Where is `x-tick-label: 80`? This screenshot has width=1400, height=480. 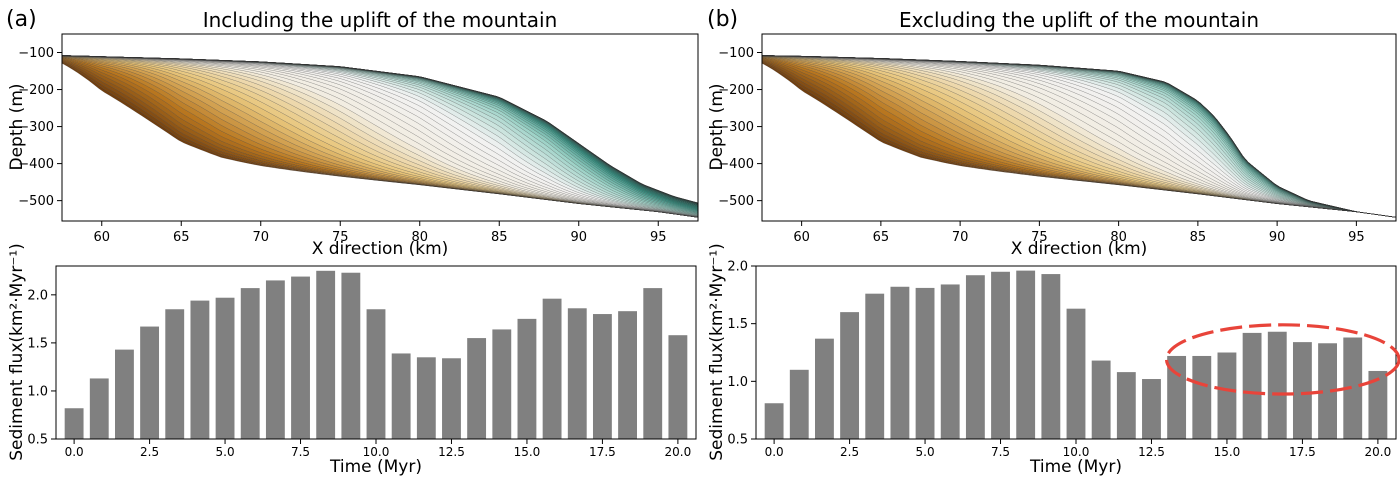
x-tick-label: 80 is located at coordinates (419, 237).